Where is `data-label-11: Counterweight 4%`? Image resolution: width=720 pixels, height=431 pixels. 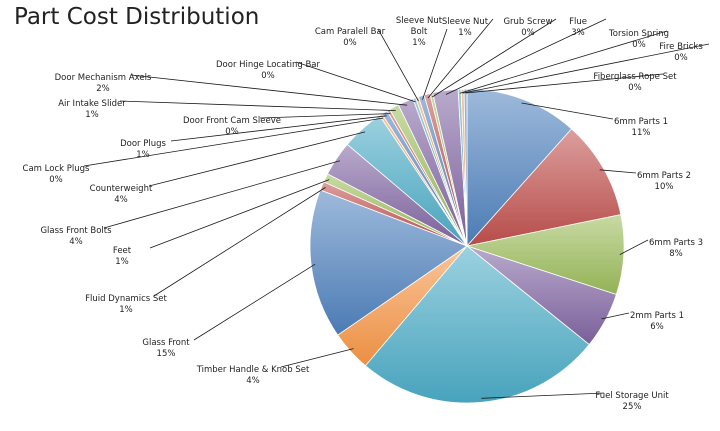 data-label-11: Counterweight 4% is located at coordinates (121, 194).